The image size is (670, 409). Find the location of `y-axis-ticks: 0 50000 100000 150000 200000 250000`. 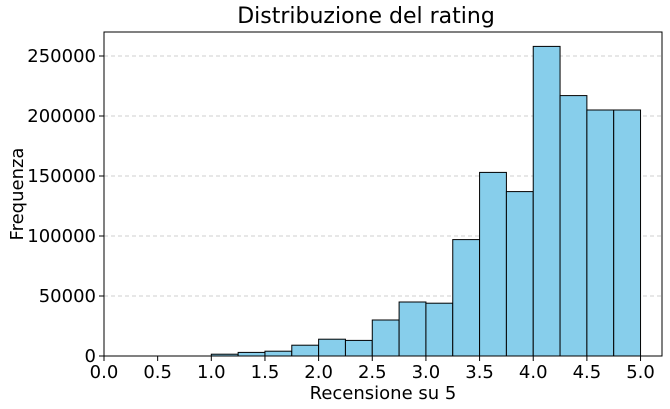

y-axis-ticks: 0 50000 100000 150000 200000 250000 is located at coordinates (65, 206).